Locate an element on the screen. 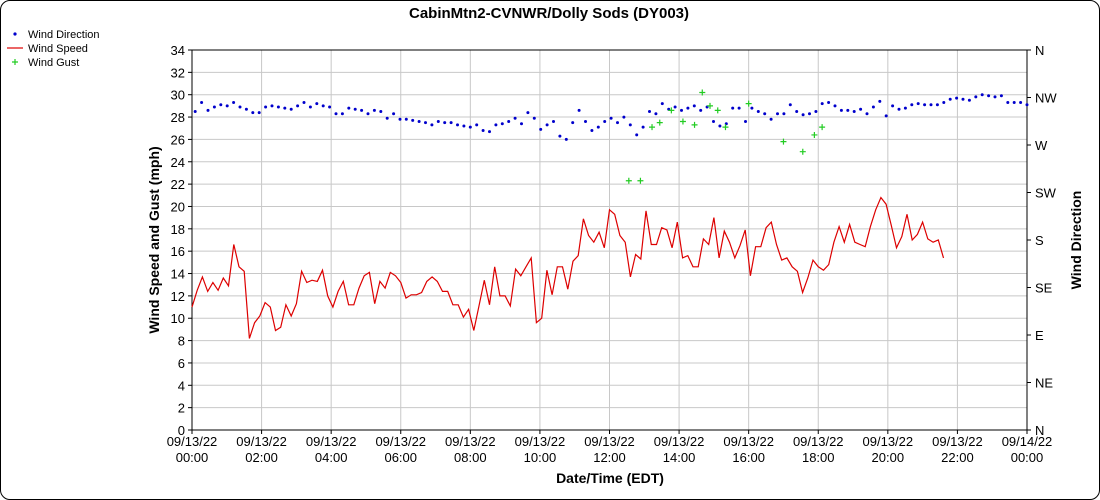  y2-tick-label: S is located at coordinates (1039, 240).